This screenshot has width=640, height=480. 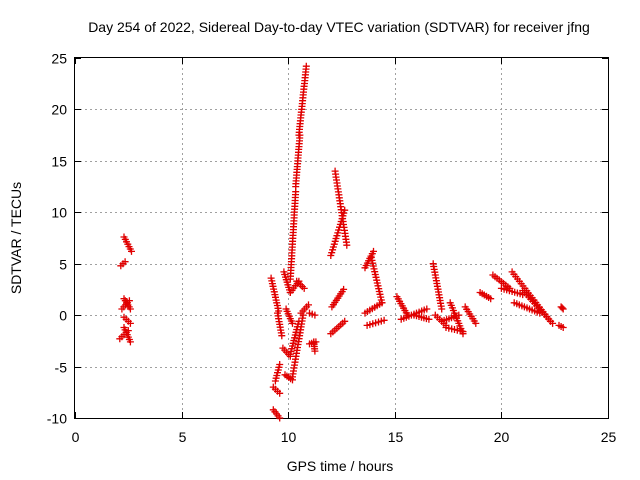 I want to click on data-point-s9, so click(x=275, y=381).